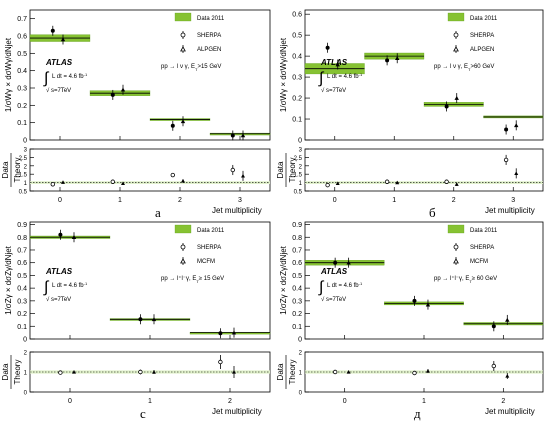  Describe the element at coordinates (230, 401) in the screenshot. I see `x-tick-label: 2` at that location.